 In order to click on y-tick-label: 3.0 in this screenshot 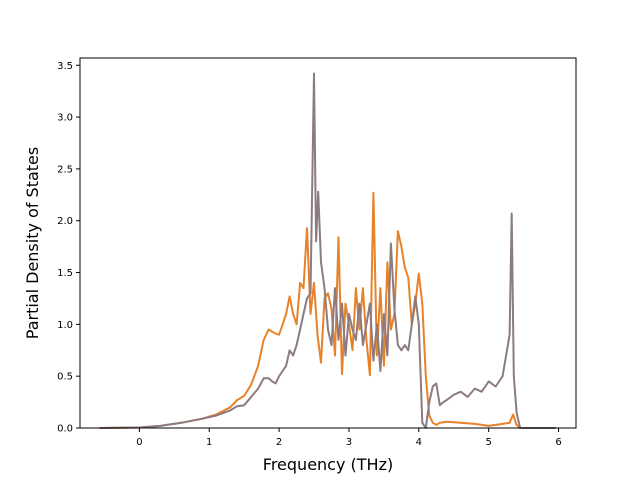, I will do `click(65, 118)`.